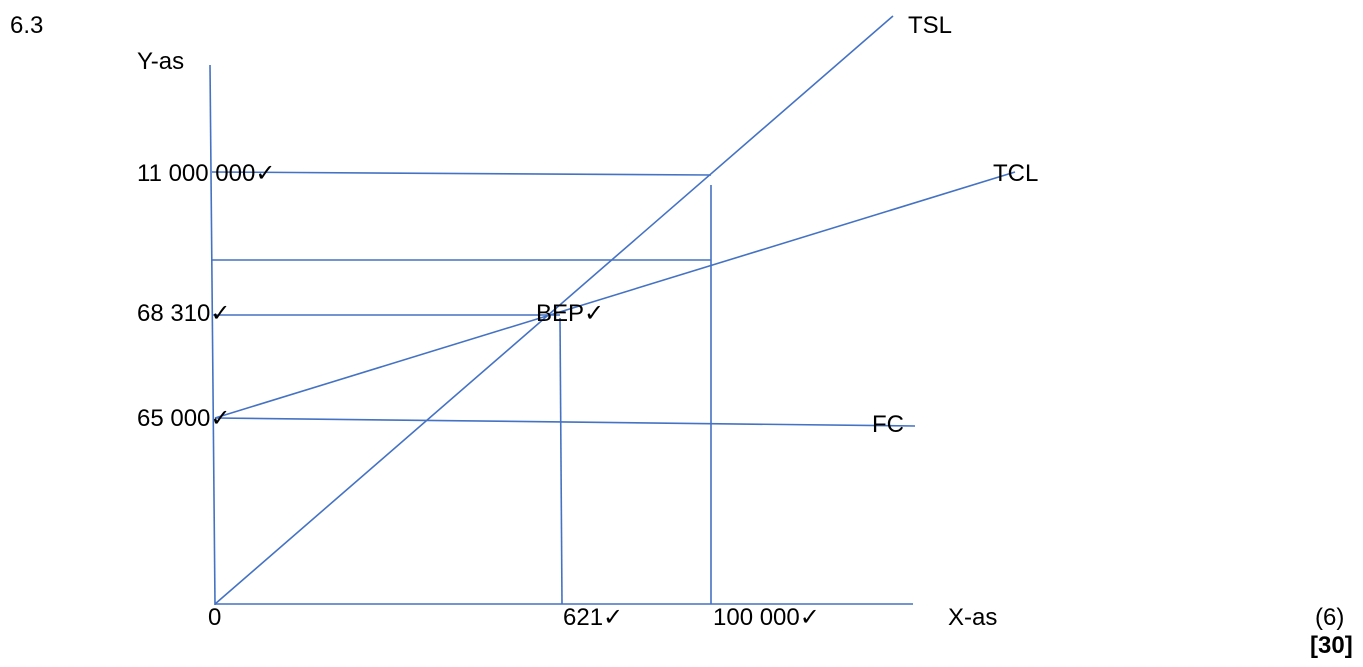 This screenshot has width=1363, height=667. I want to click on y-tick-label-68310: 68 310✓, so click(184, 313).